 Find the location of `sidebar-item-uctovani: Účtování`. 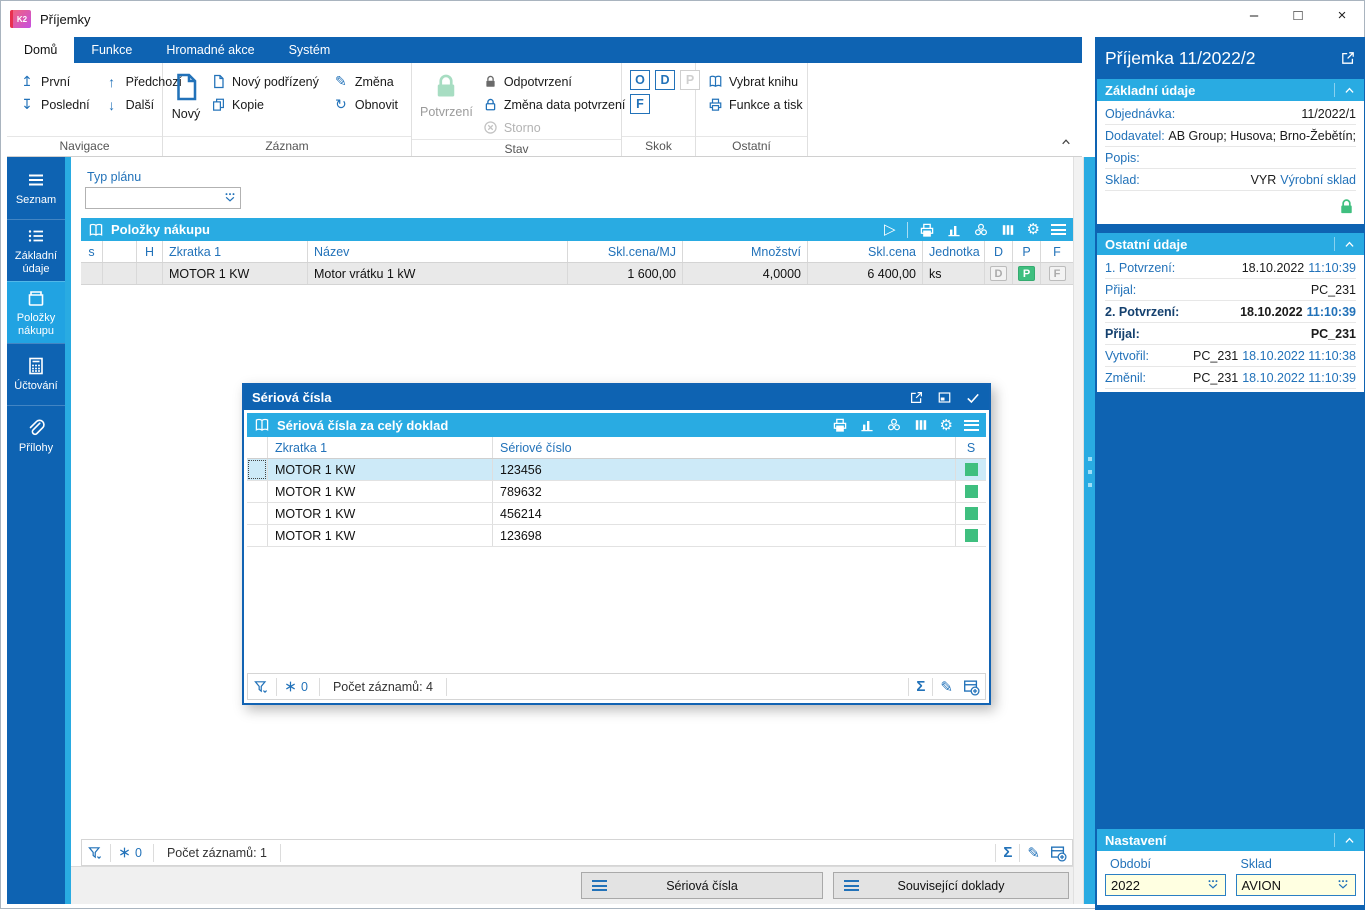

sidebar-item-uctovani: Účtování is located at coordinates (36, 374).